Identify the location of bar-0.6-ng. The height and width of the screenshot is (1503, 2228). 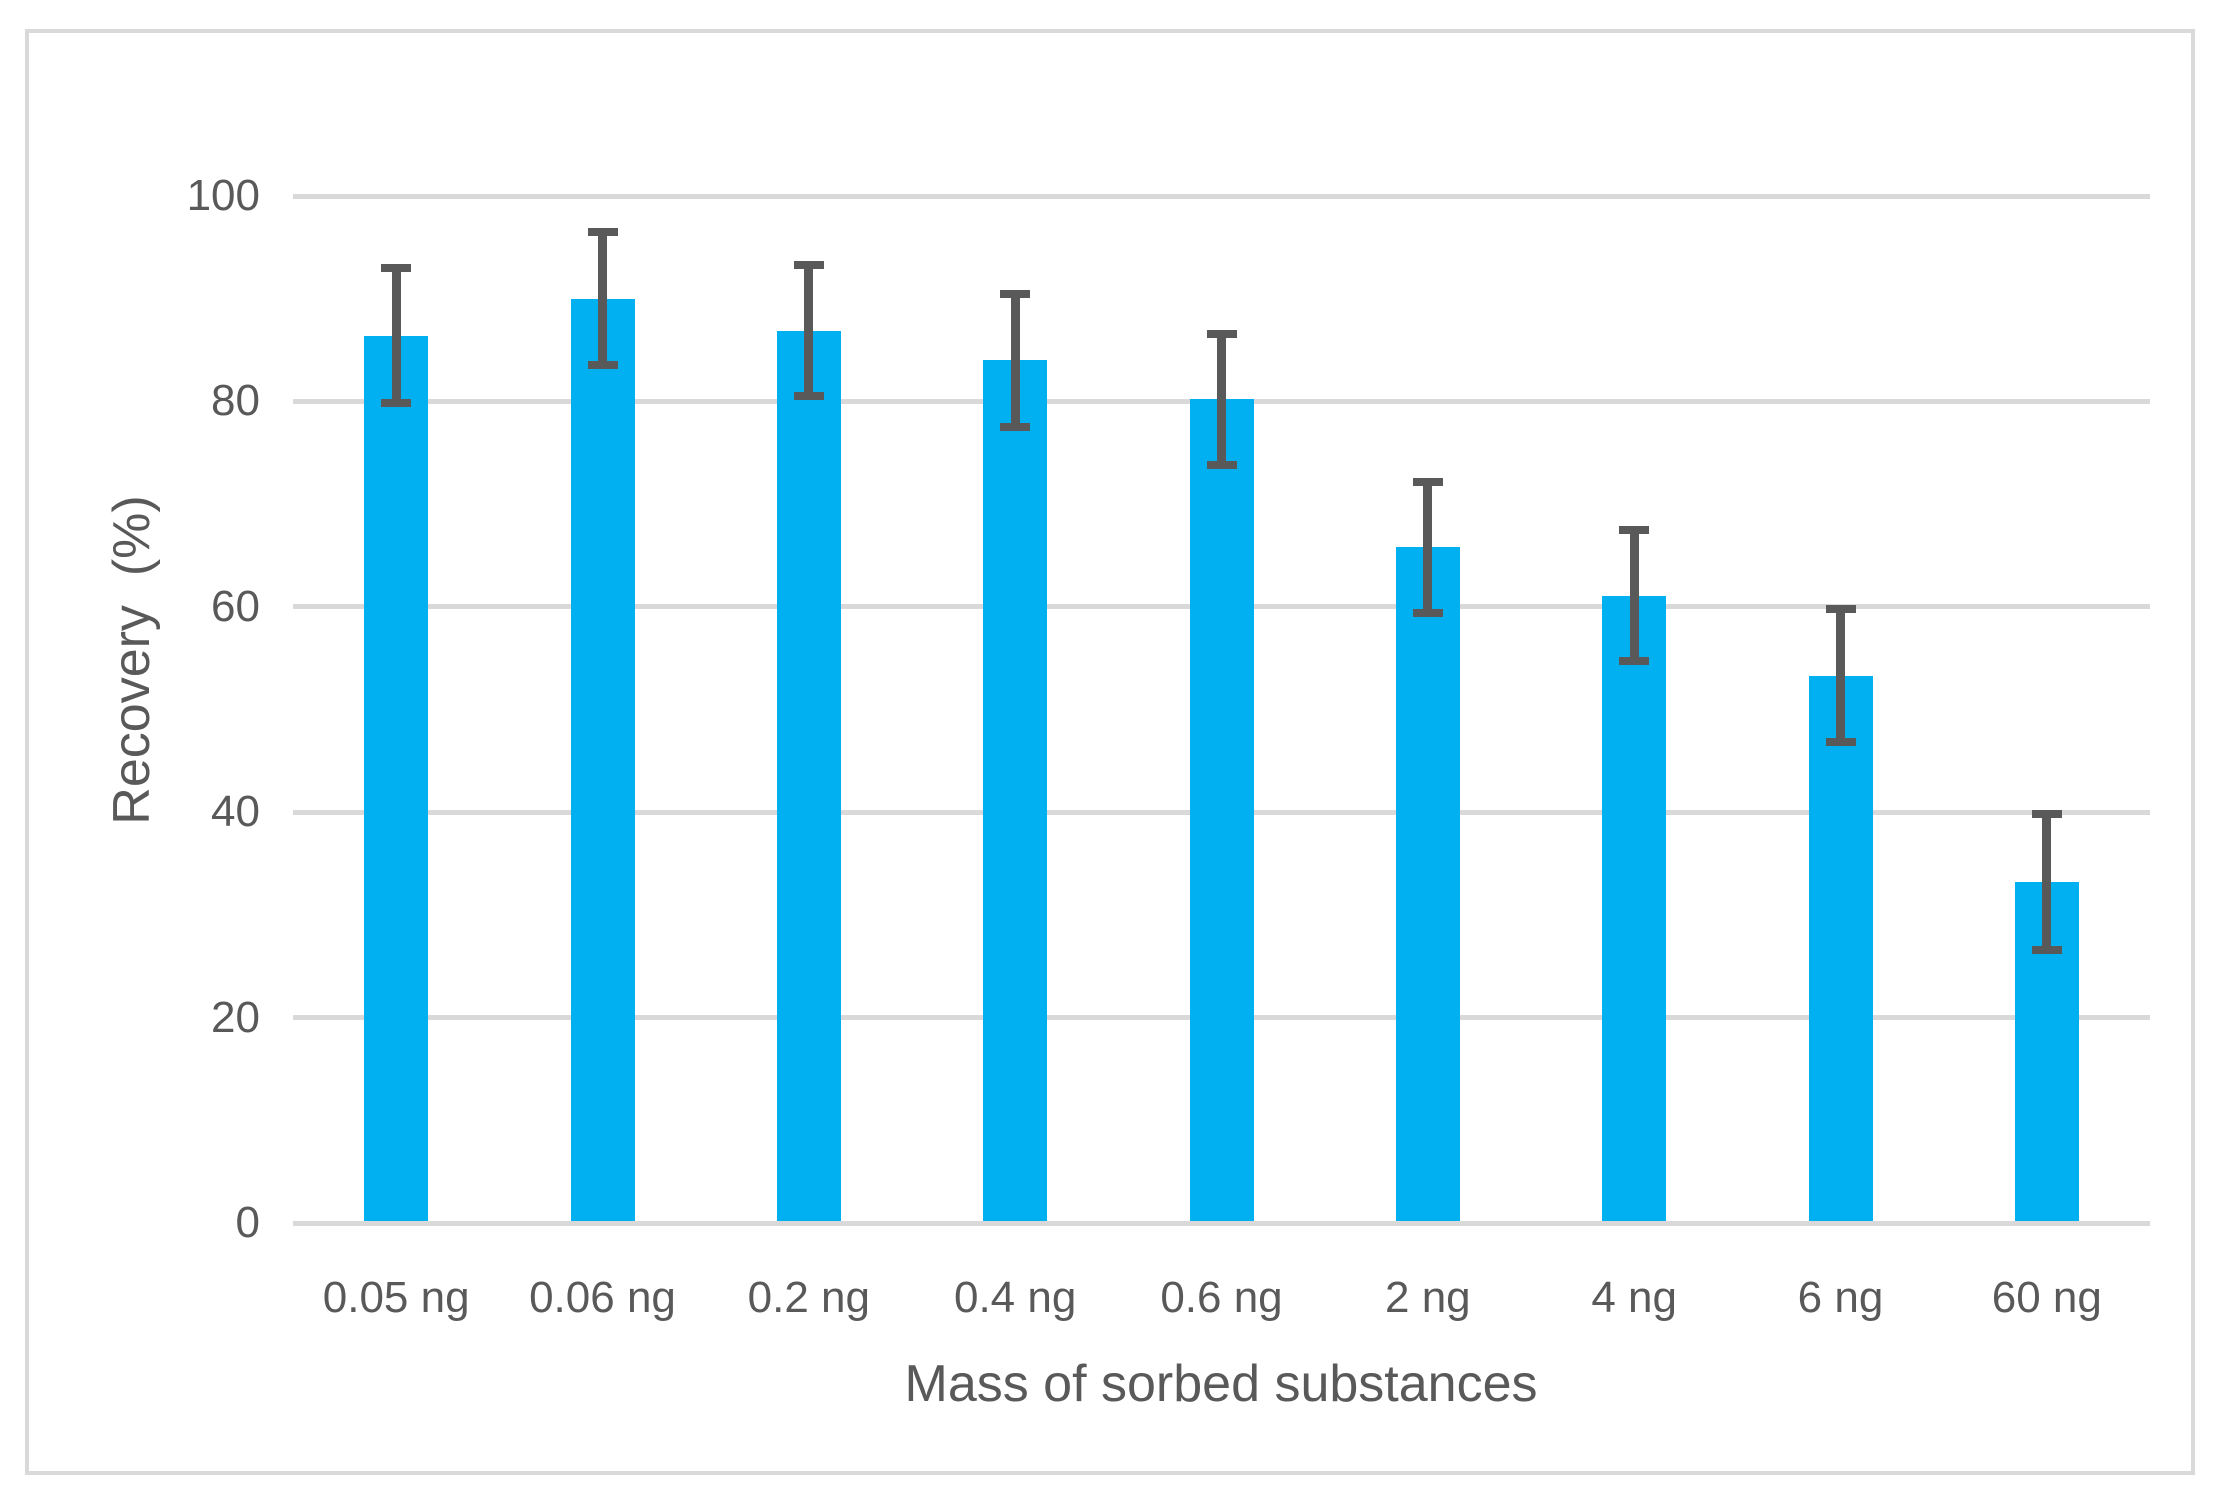
(1221, 810).